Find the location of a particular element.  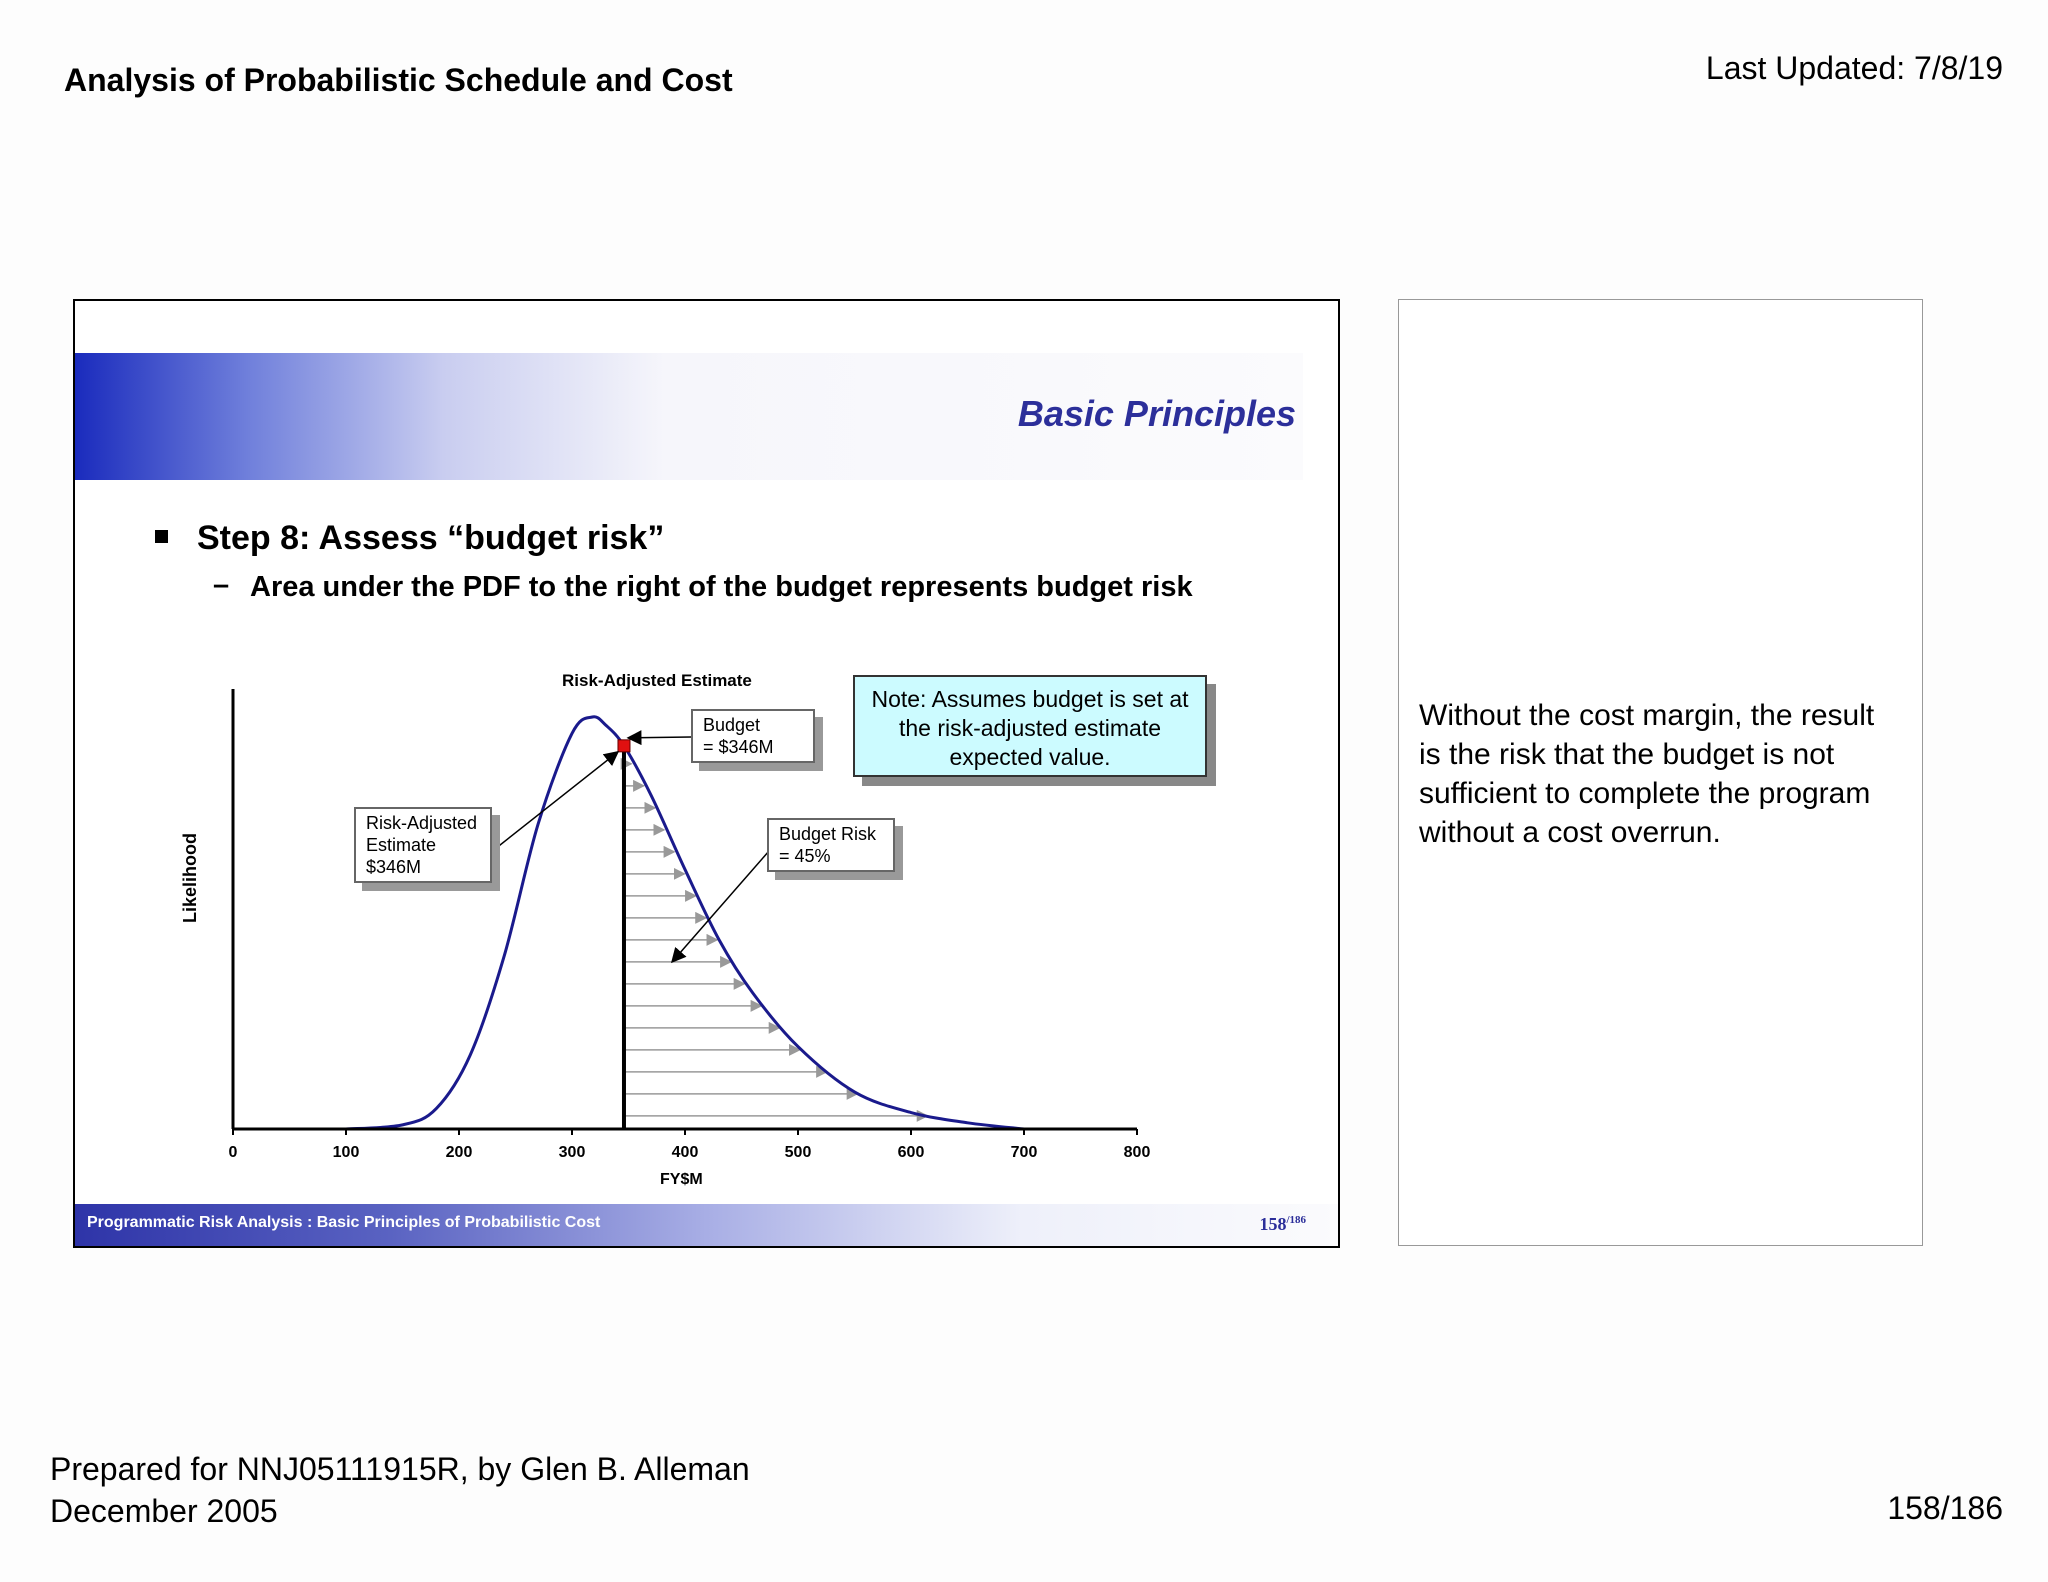

slide-page-number: 158/186 is located at coordinates (1282, 1224).